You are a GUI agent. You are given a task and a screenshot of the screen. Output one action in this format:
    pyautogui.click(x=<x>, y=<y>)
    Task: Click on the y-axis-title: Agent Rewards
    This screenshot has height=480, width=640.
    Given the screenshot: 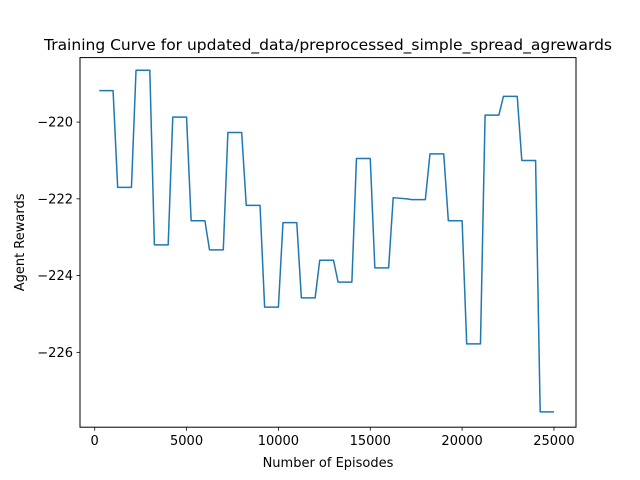 What is the action you would take?
    pyautogui.click(x=20, y=242)
    